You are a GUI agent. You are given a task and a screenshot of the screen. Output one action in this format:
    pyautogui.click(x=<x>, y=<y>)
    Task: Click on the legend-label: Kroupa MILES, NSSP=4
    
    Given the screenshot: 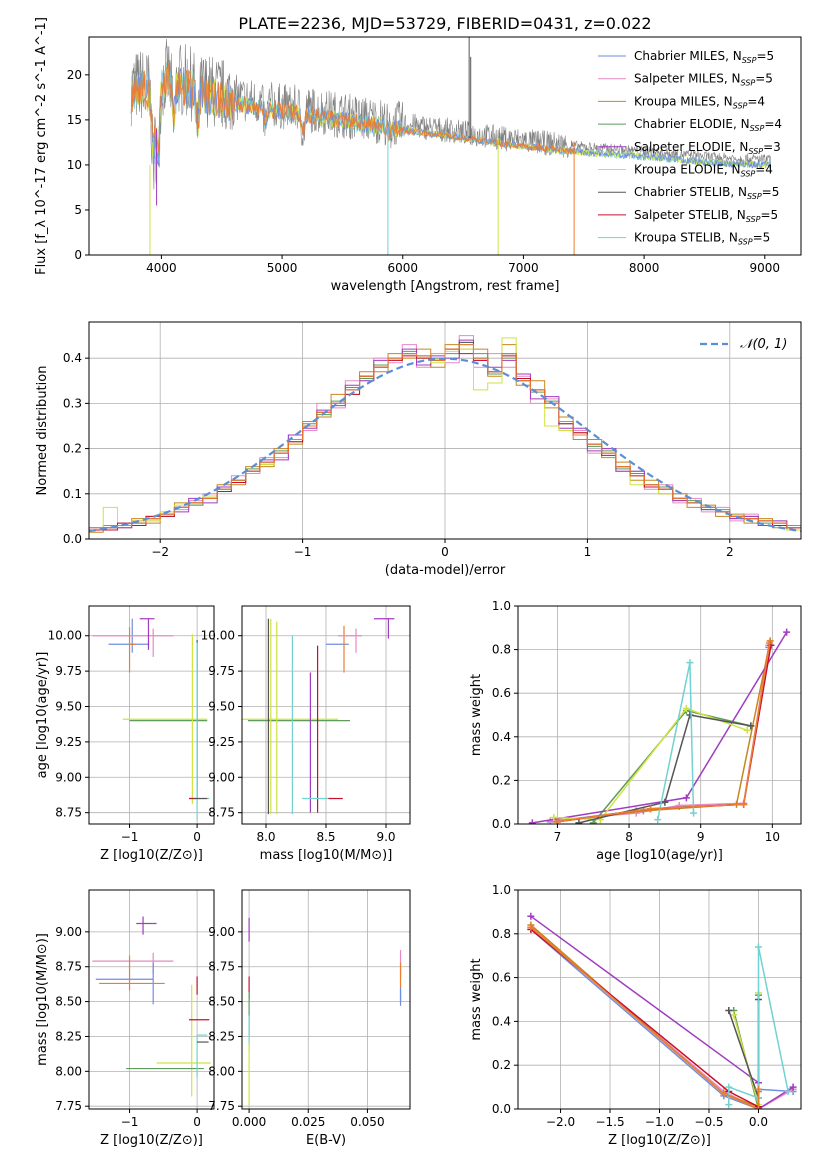 What is the action you would take?
    pyautogui.click(x=699, y=102)
    